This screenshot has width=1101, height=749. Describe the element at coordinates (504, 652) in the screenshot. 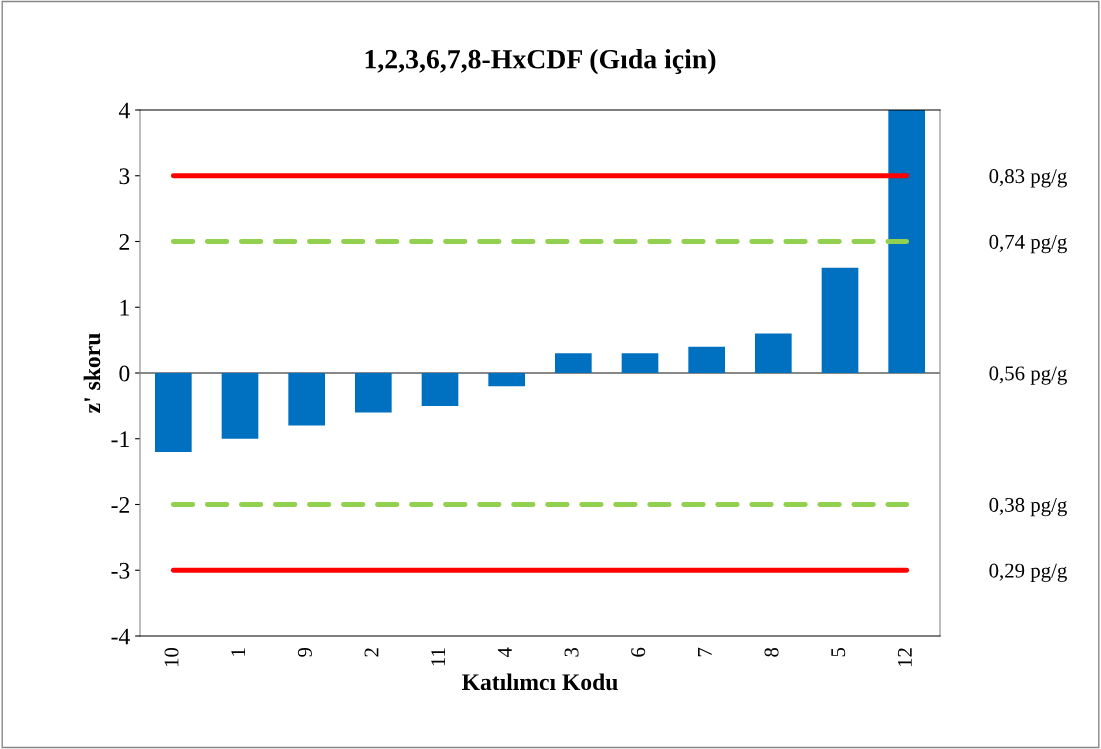

I see `x-tick-label: 4` at that location.